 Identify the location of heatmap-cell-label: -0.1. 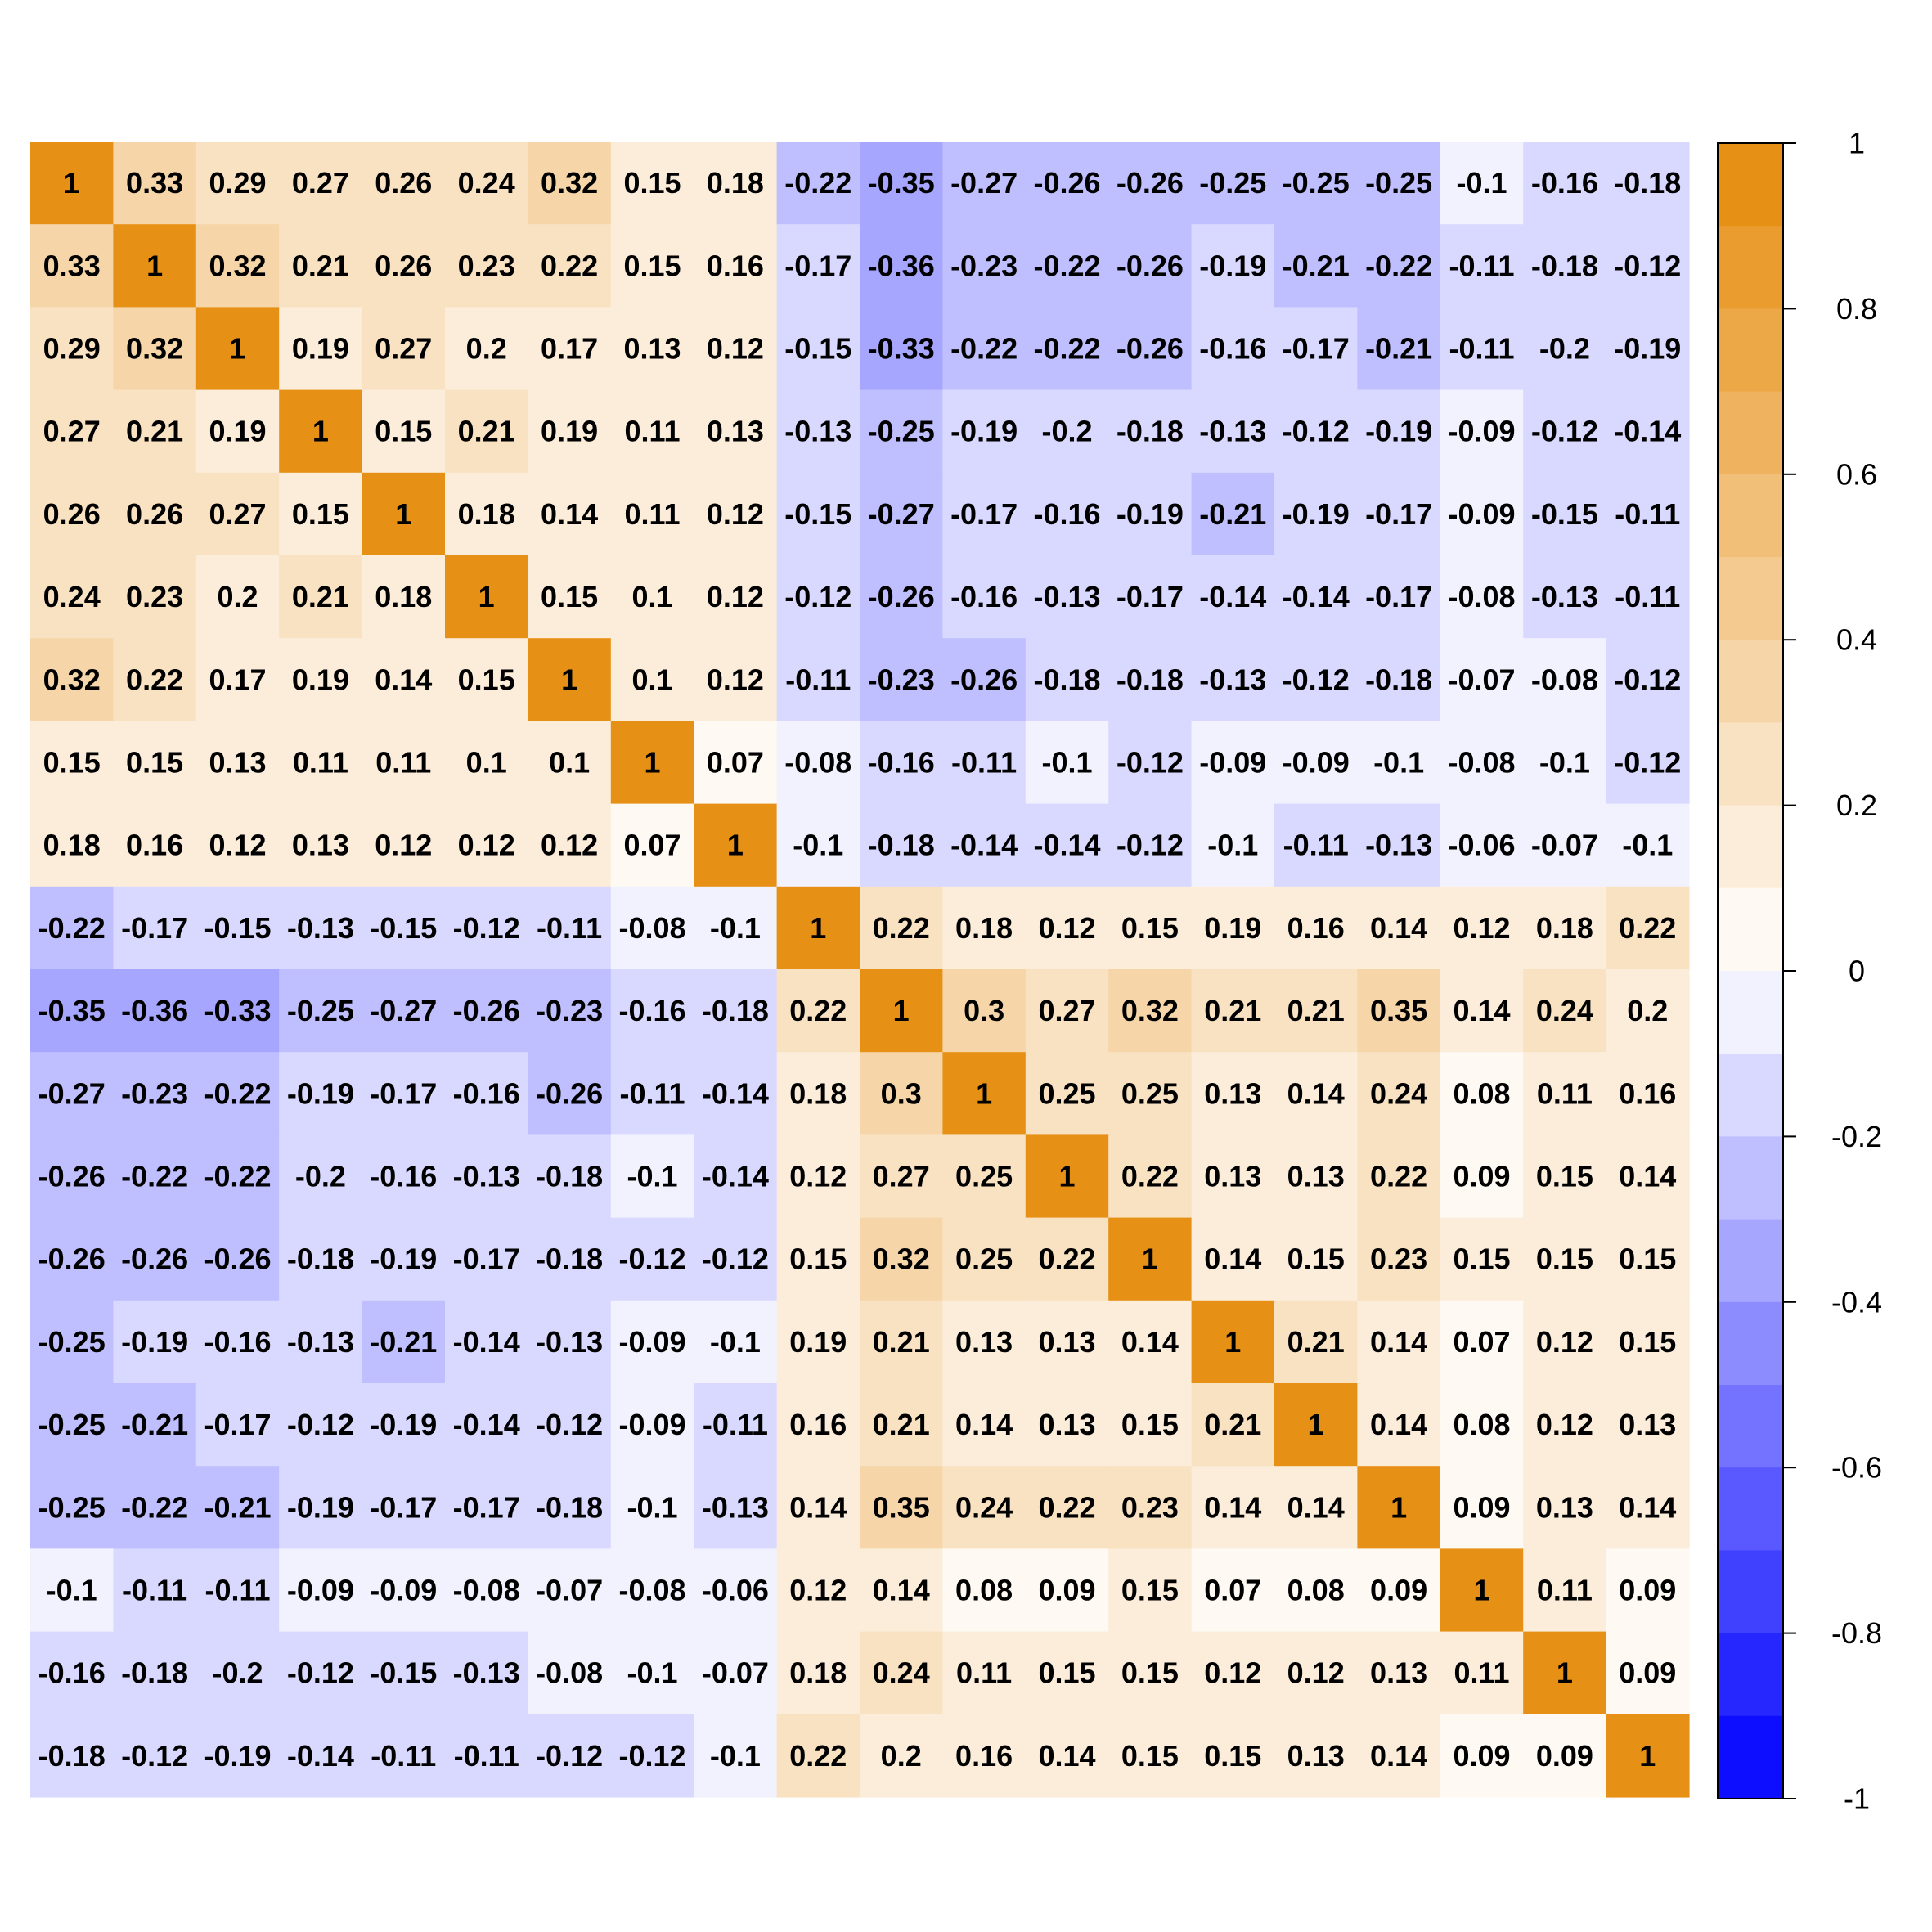
(652, 1507).